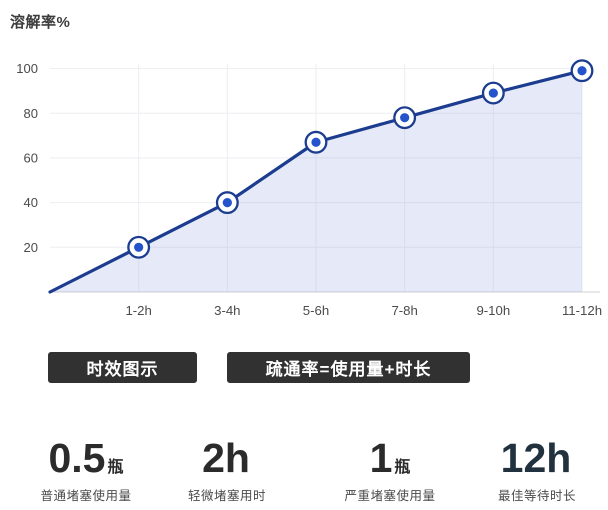 This screenshot has width=608, height=510. What do you see at coordinates (138, 310) in the screenshot?
I see `x-tick-label: 1-2h` at bounding box center [138, 310].